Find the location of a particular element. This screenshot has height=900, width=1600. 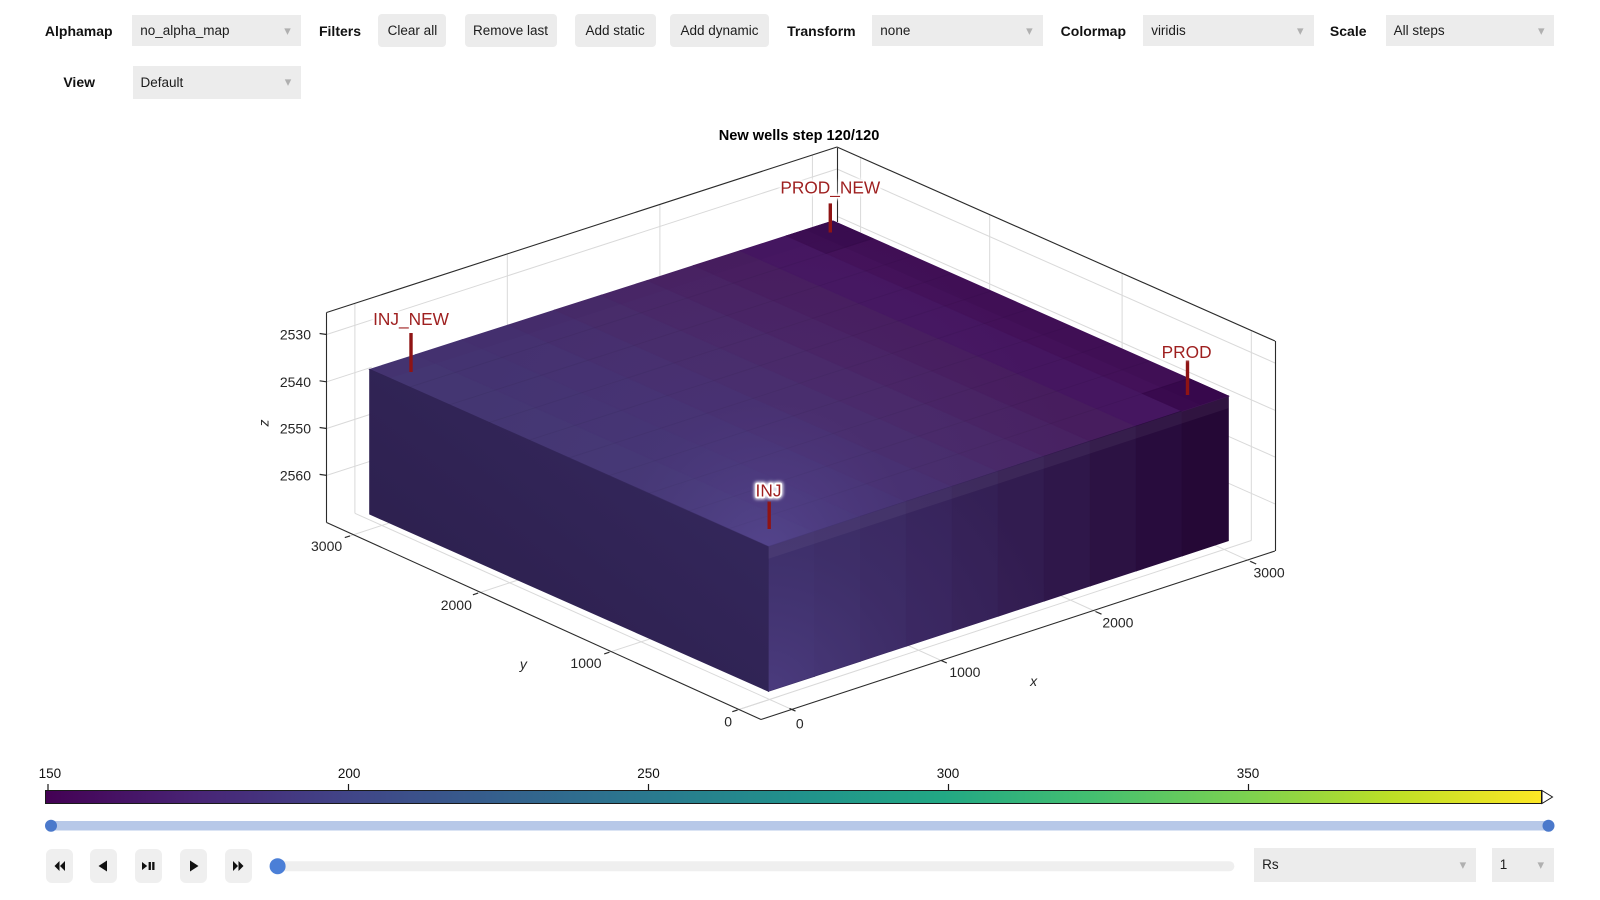

svg-text: 2530 is located at coordinates (295, 335).